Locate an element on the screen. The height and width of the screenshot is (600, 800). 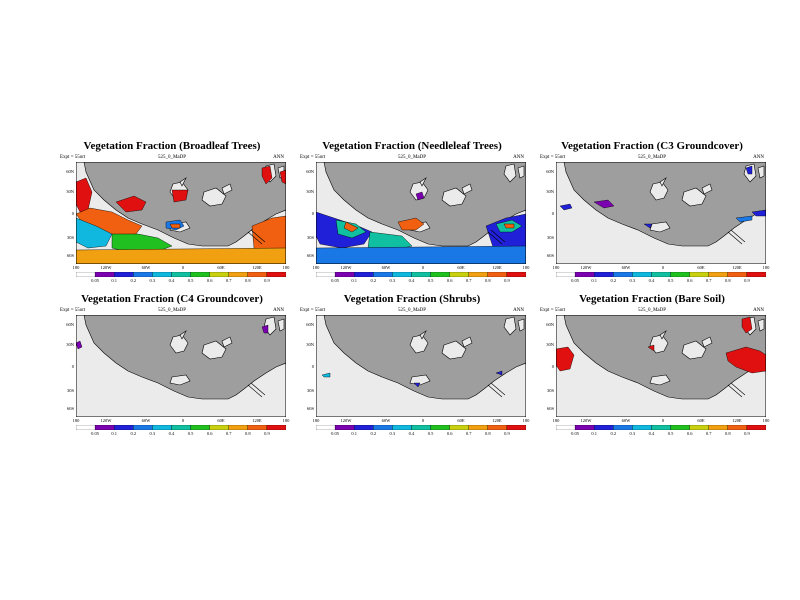
lon-axis: 180 120W 60W 0 60E 120E 180 is located at coordinates (421, 421).